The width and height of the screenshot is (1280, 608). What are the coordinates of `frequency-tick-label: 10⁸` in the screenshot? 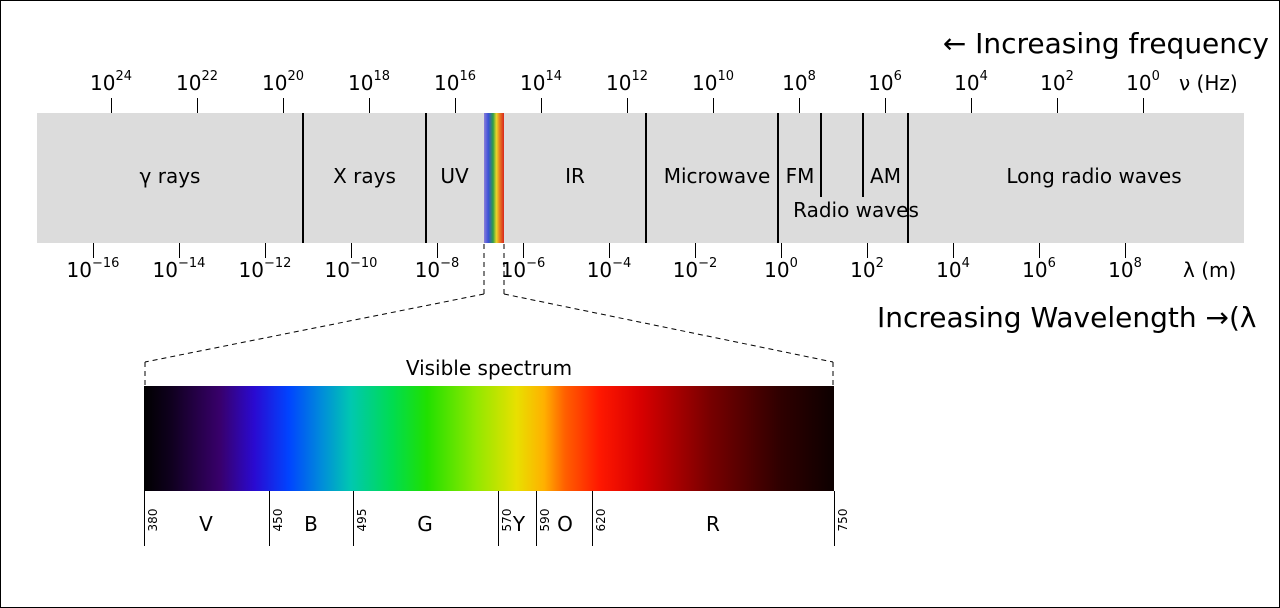 It's located at (799, 82).